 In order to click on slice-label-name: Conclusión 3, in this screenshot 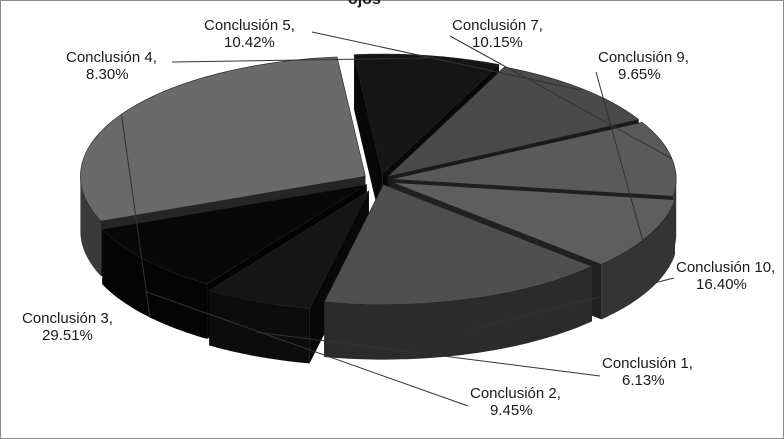, I will do `click(67, 318)`.